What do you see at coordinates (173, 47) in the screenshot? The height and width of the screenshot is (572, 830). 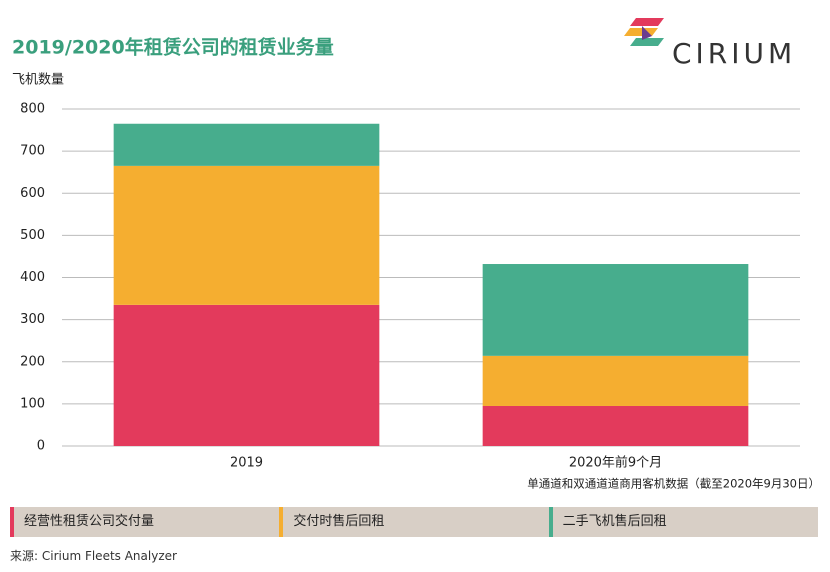 I see `chart-title: 2019/2020年租赁公司的租赁业务量` at bounding box center [173, 47].